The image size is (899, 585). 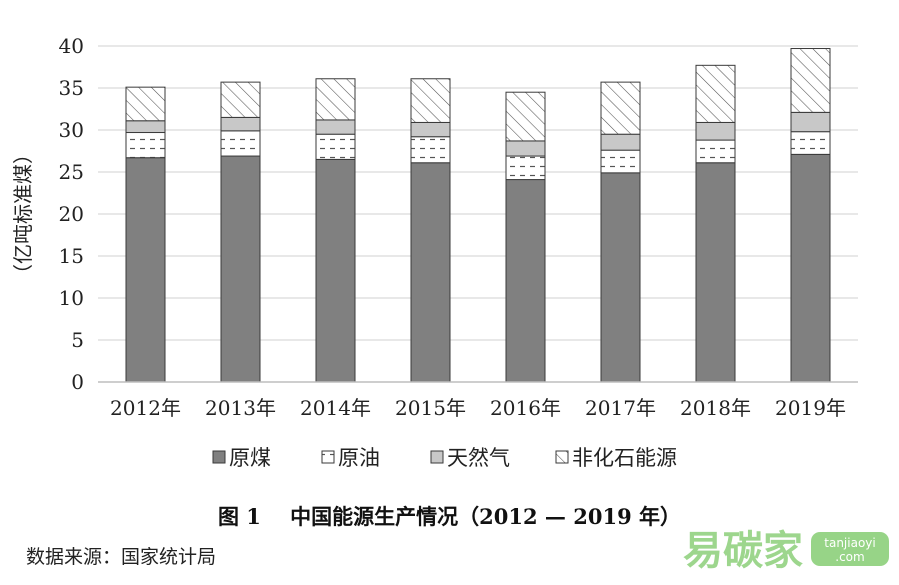 What do you see at coordinates (77, 382) in the screenshot?
I see `y-tick-label: 0` at bounding box center [77, 382].